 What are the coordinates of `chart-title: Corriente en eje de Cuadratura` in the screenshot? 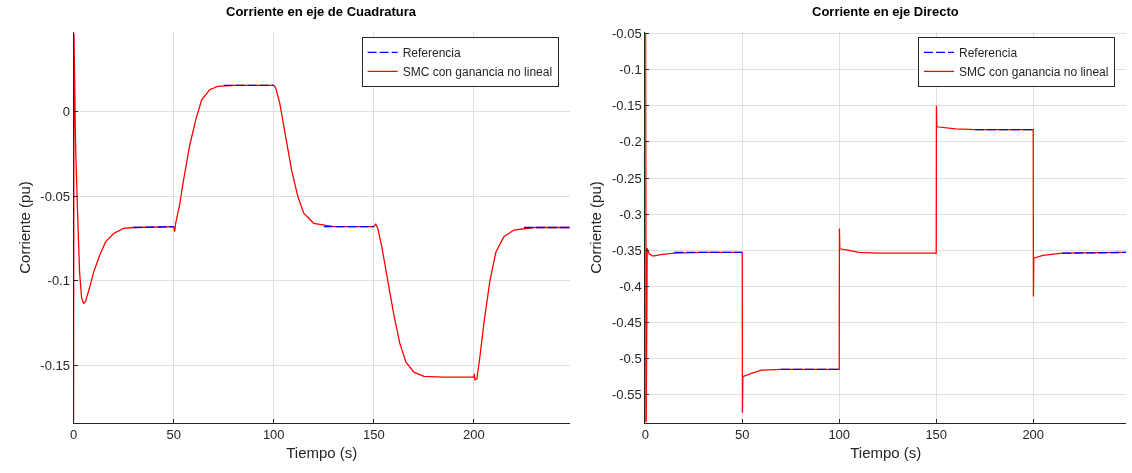 It's located at (321, 11).